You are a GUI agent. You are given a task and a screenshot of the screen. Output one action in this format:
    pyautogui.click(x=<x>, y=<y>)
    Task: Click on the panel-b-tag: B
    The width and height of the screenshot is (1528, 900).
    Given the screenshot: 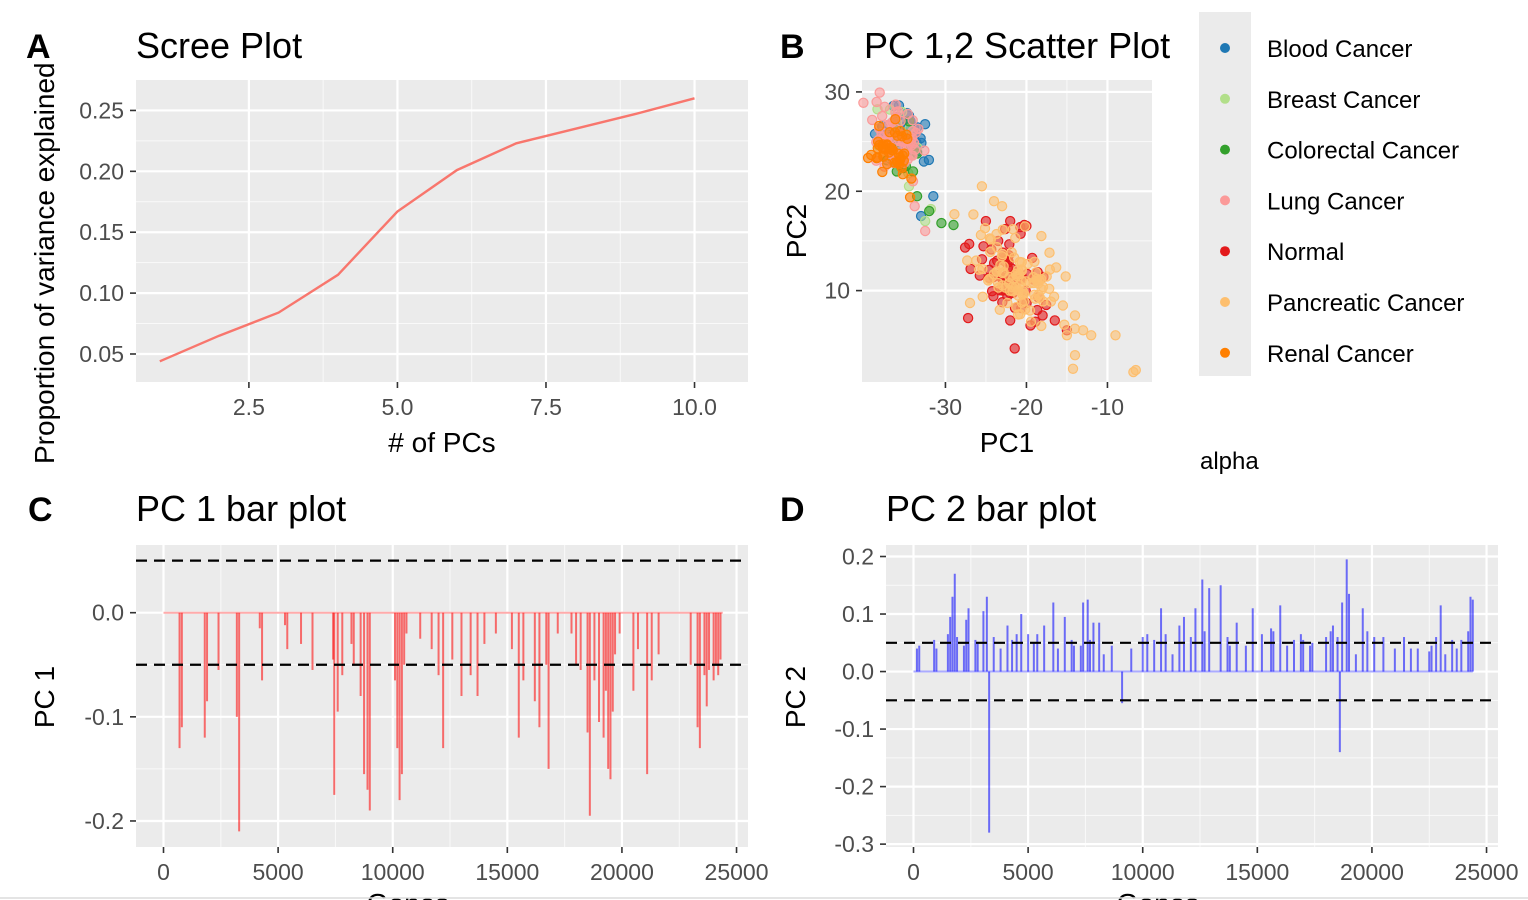 What is the action you would take?
    pyautogui.click(x=792, y=47)
    